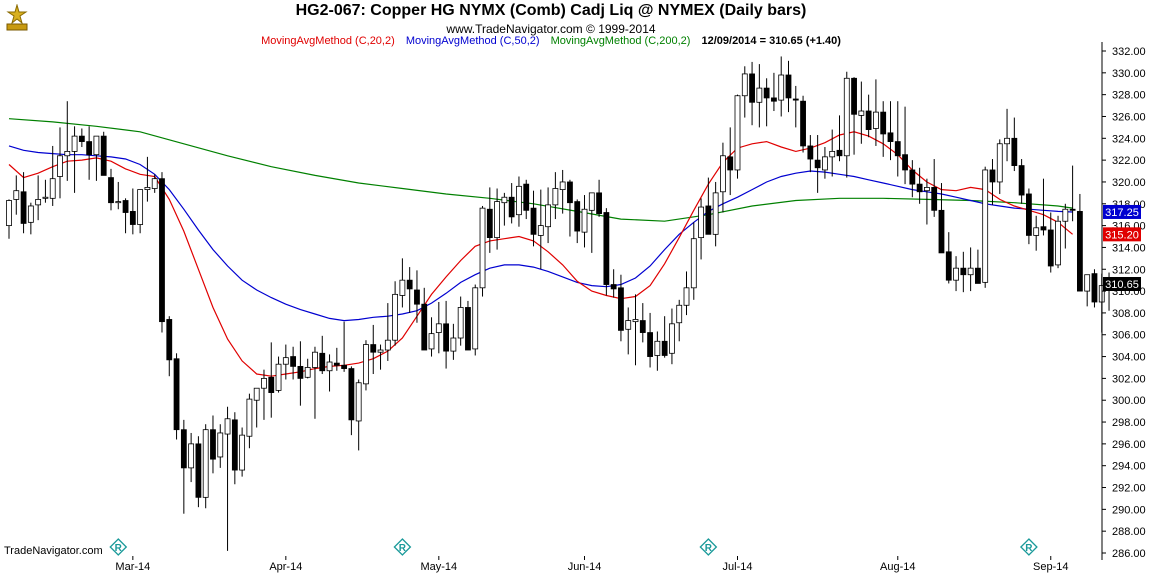  What do you see at coordinates (1129, 358) in the screenshot?
I see `y-tick-label: 304.00` at bounding box center [1129, 358].